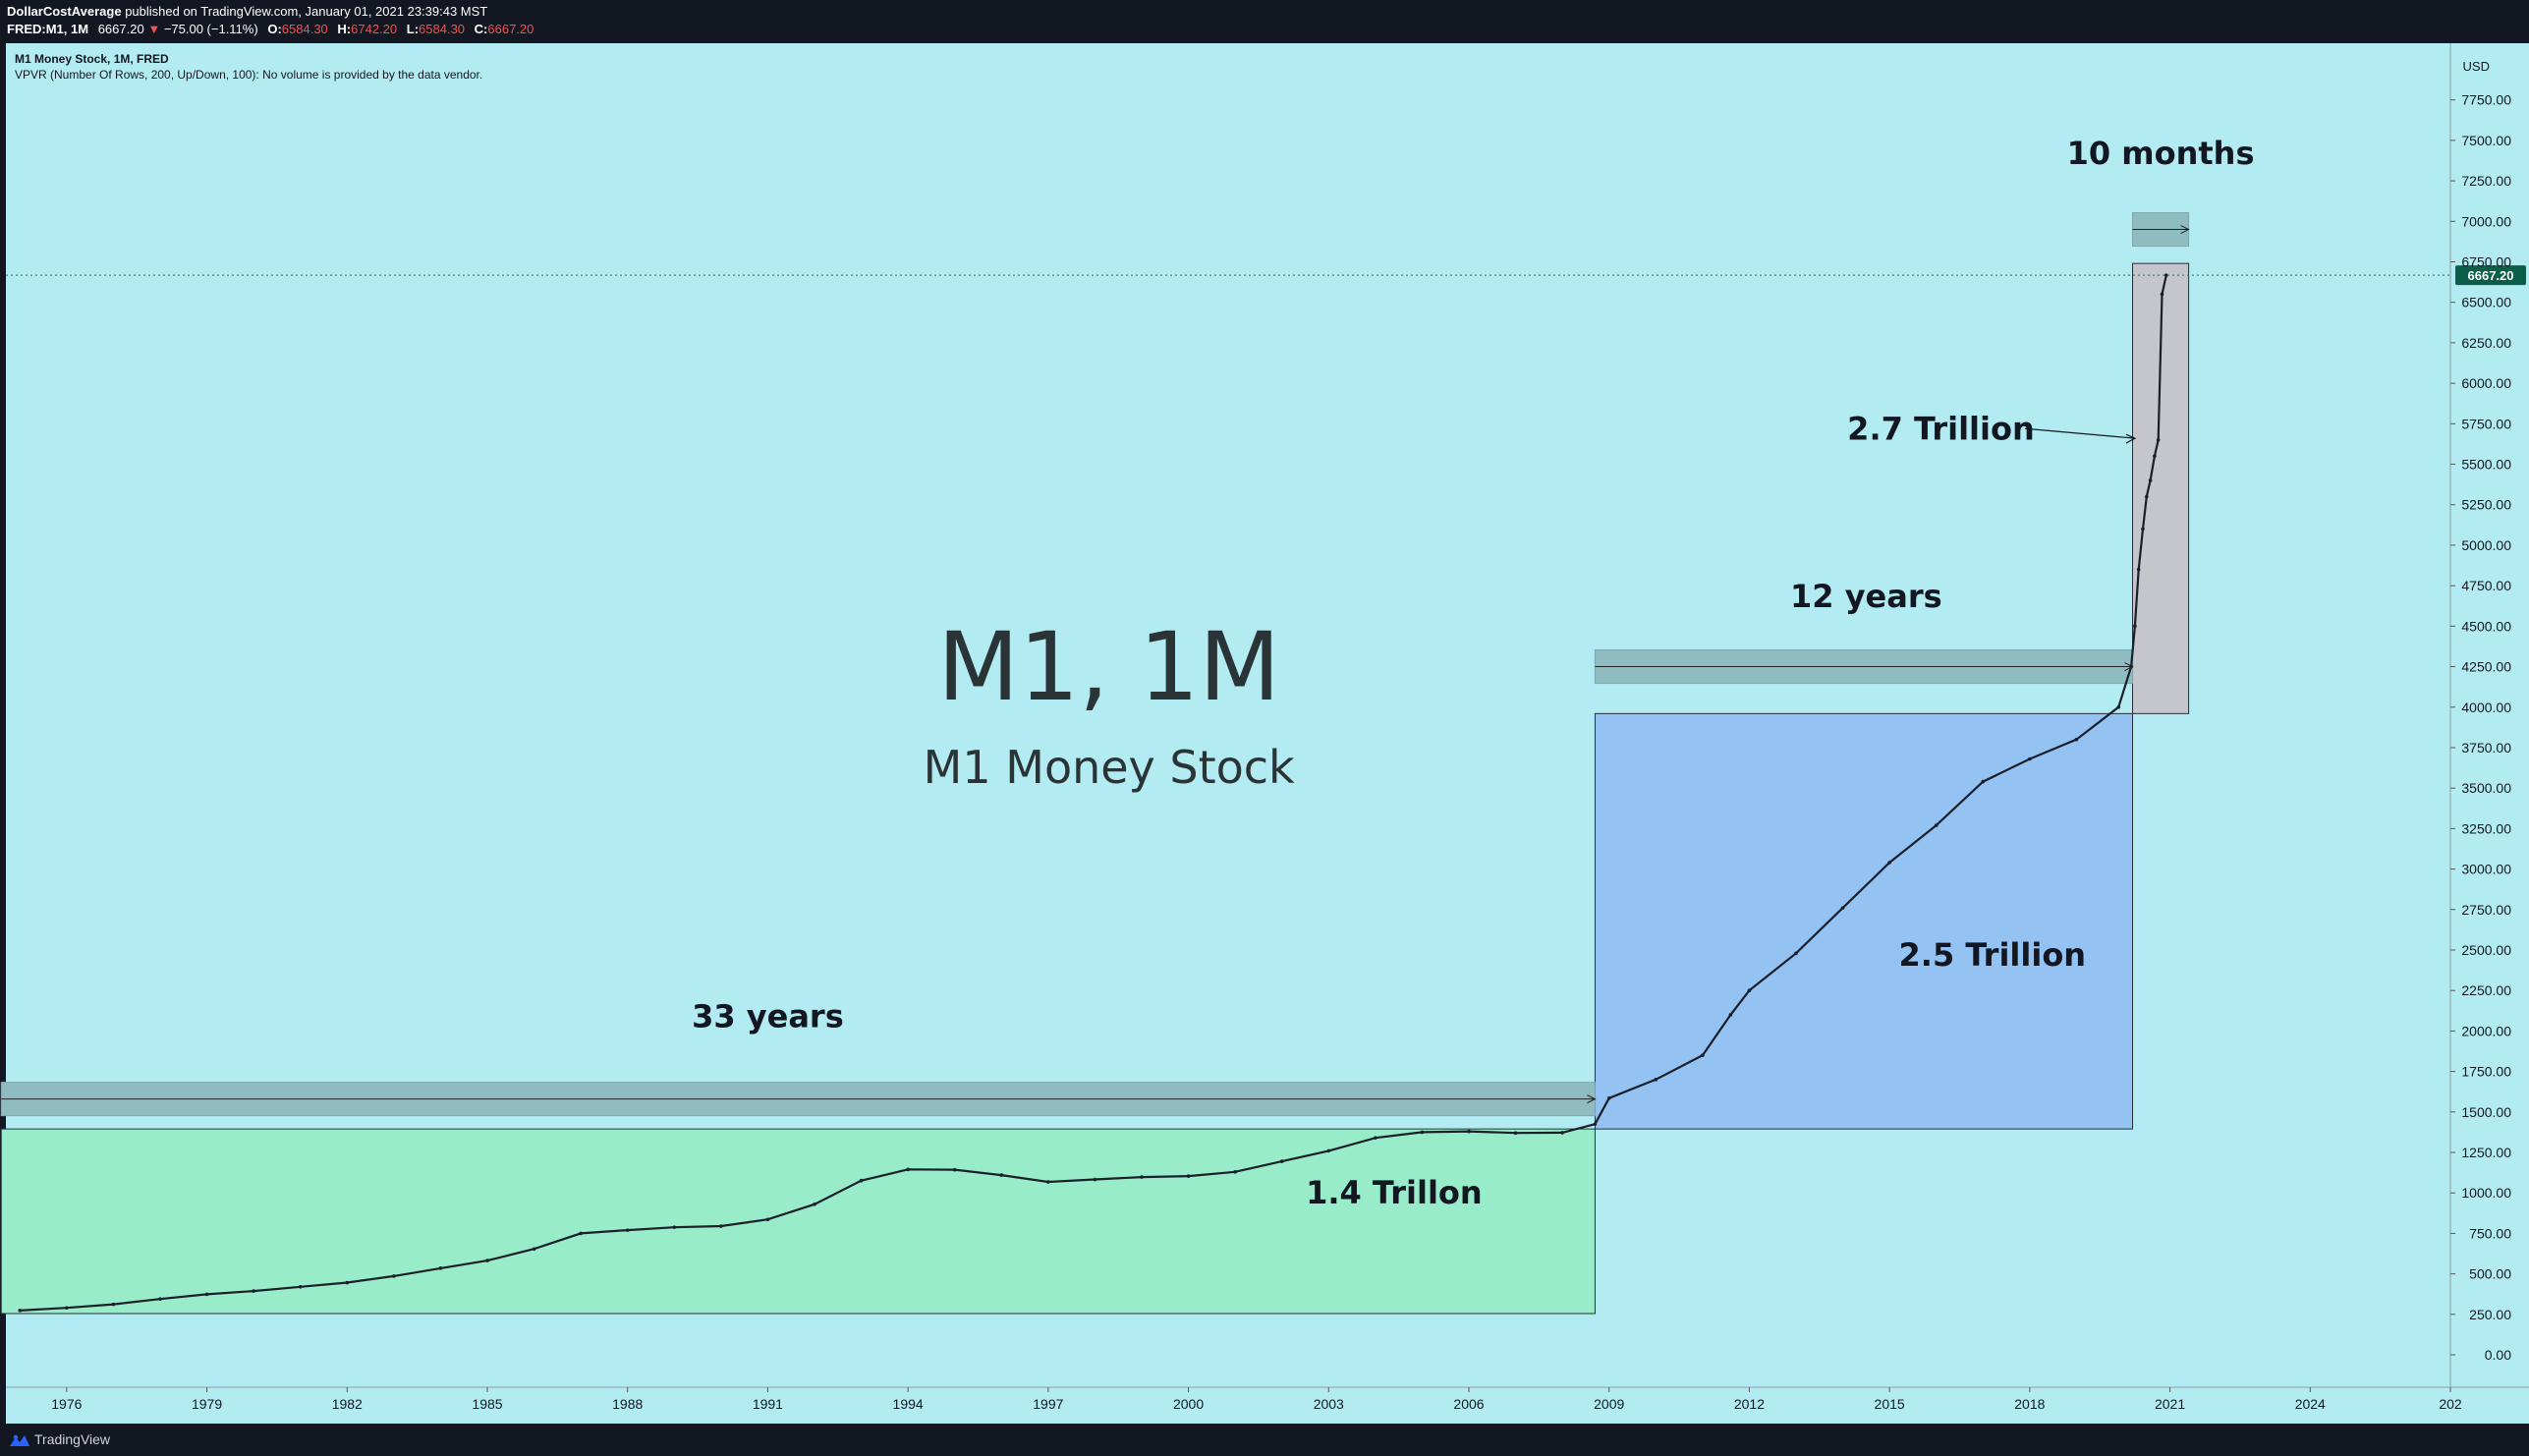 The image size is (2529, 1456). Describe the element at coordinates (64, 11) in the screenshot. I see `publisher-name: DollarCostAverage` at that location.